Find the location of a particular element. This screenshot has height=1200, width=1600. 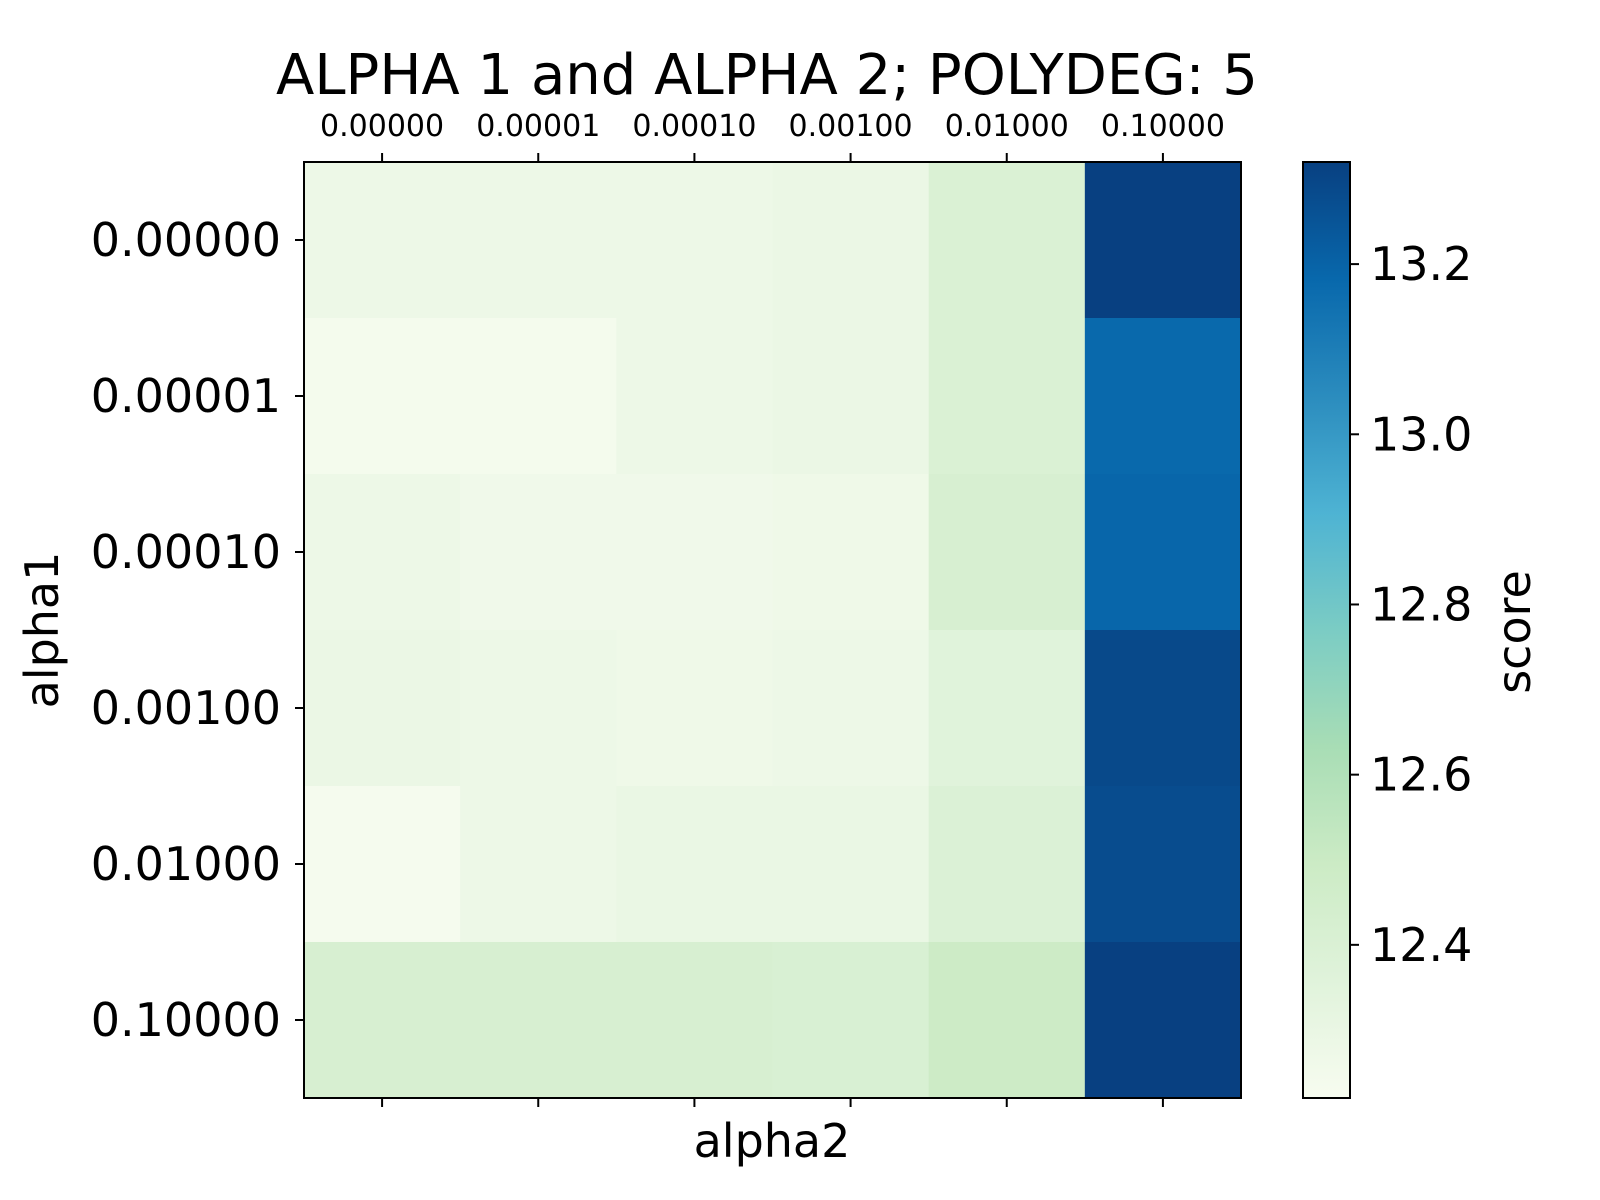

y-tick-label: 0.00000 is located at coordinates (186, 240).